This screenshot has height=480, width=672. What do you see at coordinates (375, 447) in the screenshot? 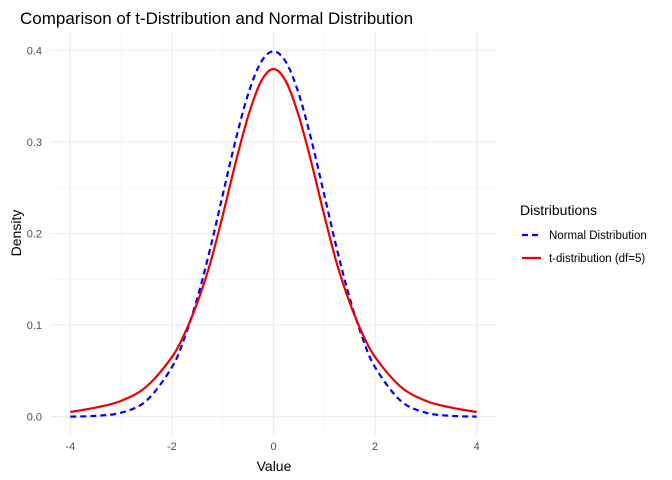
I see `x-tick-label: 2` at bounding box center [375, 447].